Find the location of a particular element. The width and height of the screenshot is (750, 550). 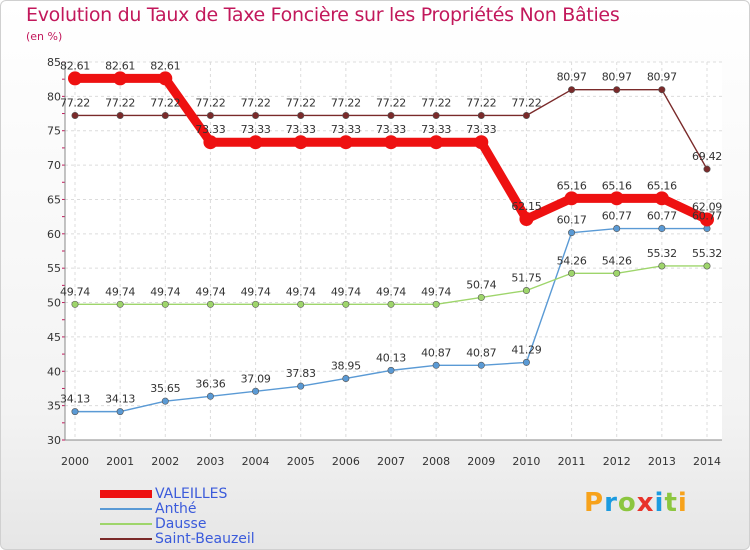

y-tick-label: 70 is located at coordinates (54, 165).